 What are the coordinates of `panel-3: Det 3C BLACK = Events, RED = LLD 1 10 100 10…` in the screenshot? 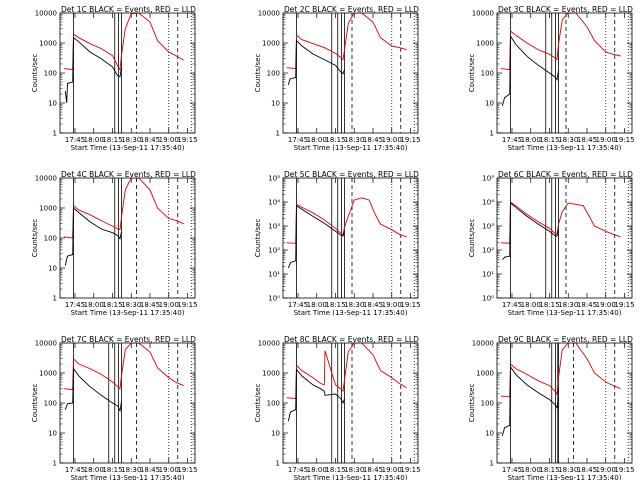 It's located at (551, 78).